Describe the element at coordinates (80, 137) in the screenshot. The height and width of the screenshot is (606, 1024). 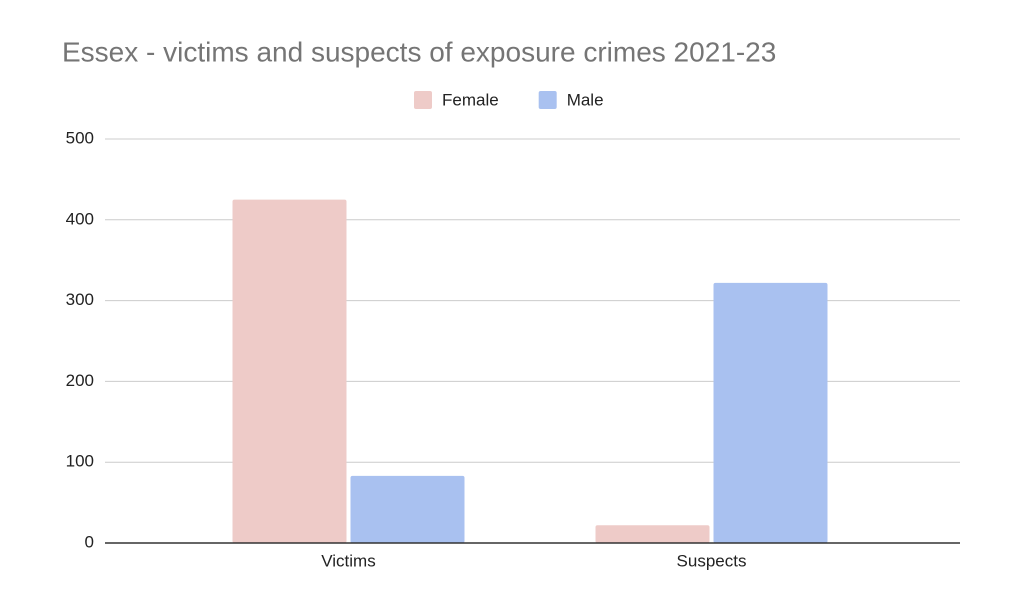
I see `y-tick-label: 500` at that location.